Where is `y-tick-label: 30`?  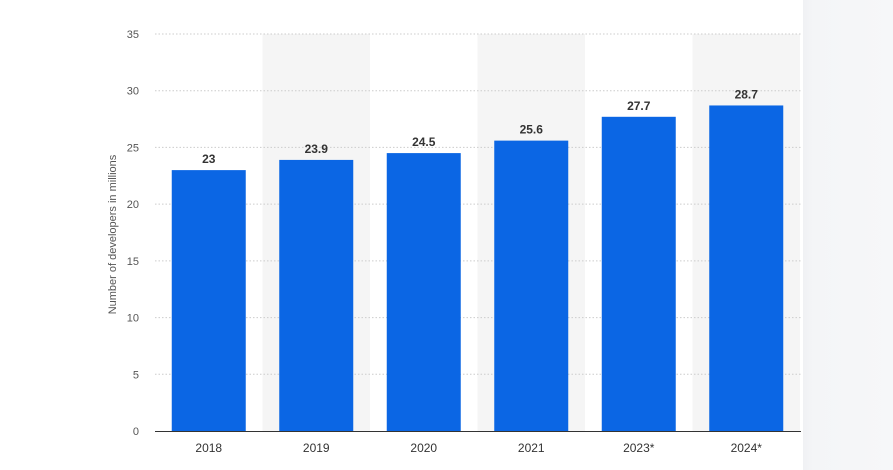 y-tick-label: 30 is located at coordinates (133, 92).